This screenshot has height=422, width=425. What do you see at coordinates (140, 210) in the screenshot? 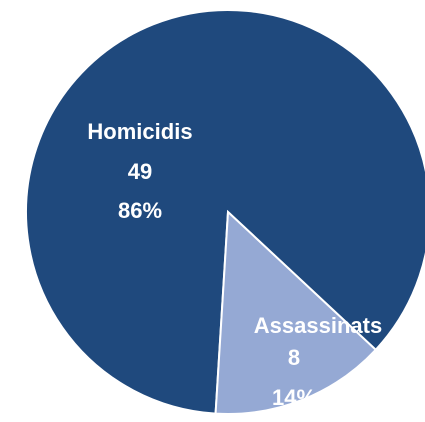
I see `slice-label-homicidis-percent: 86%` at bounding box center [140, 210].